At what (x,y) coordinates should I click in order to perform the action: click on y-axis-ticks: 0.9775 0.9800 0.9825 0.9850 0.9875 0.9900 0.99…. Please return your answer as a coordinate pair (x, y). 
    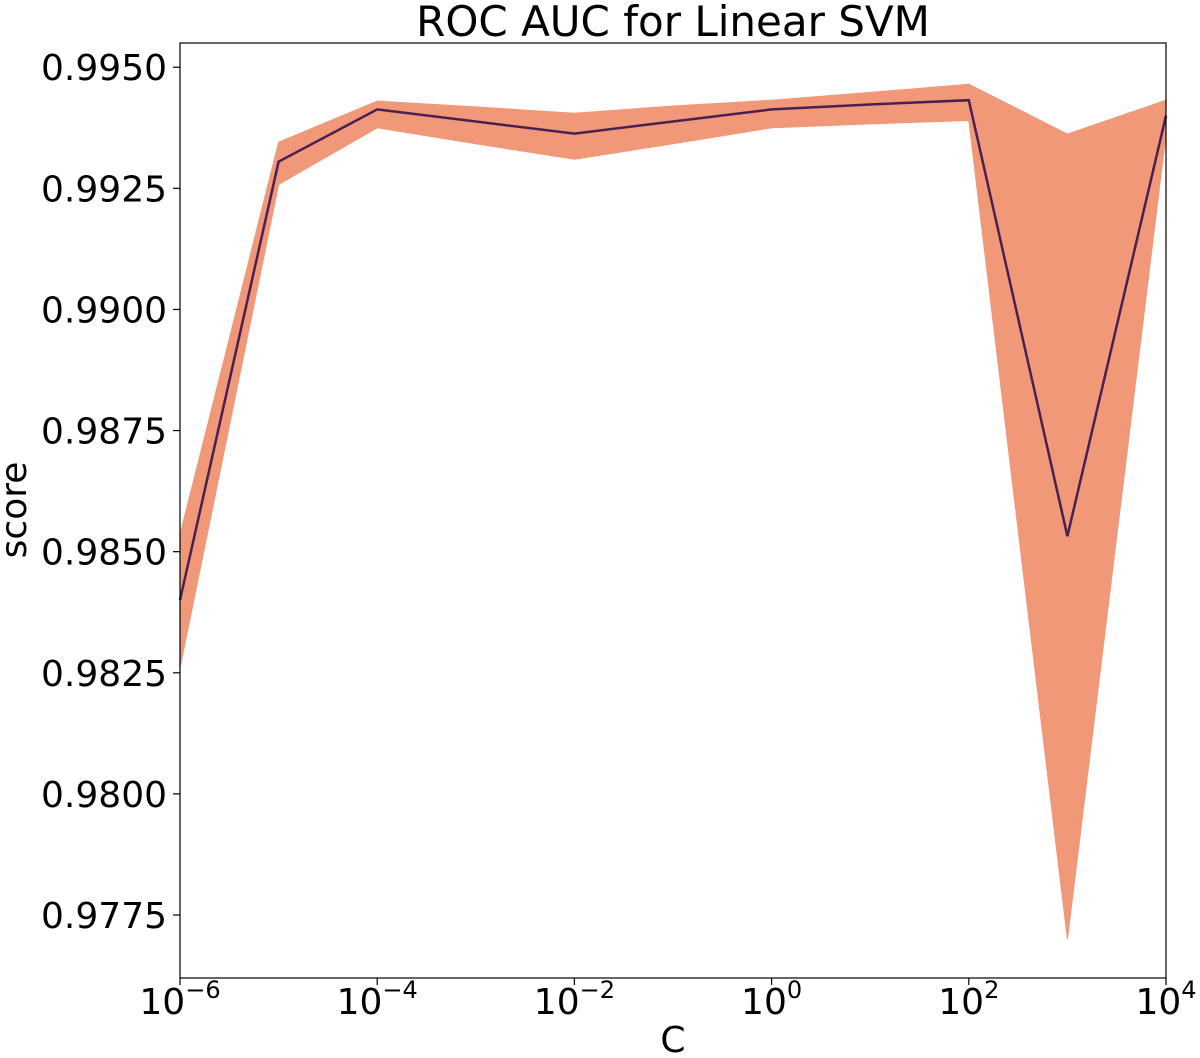
    Looking at the image, I should click on (110, 492).